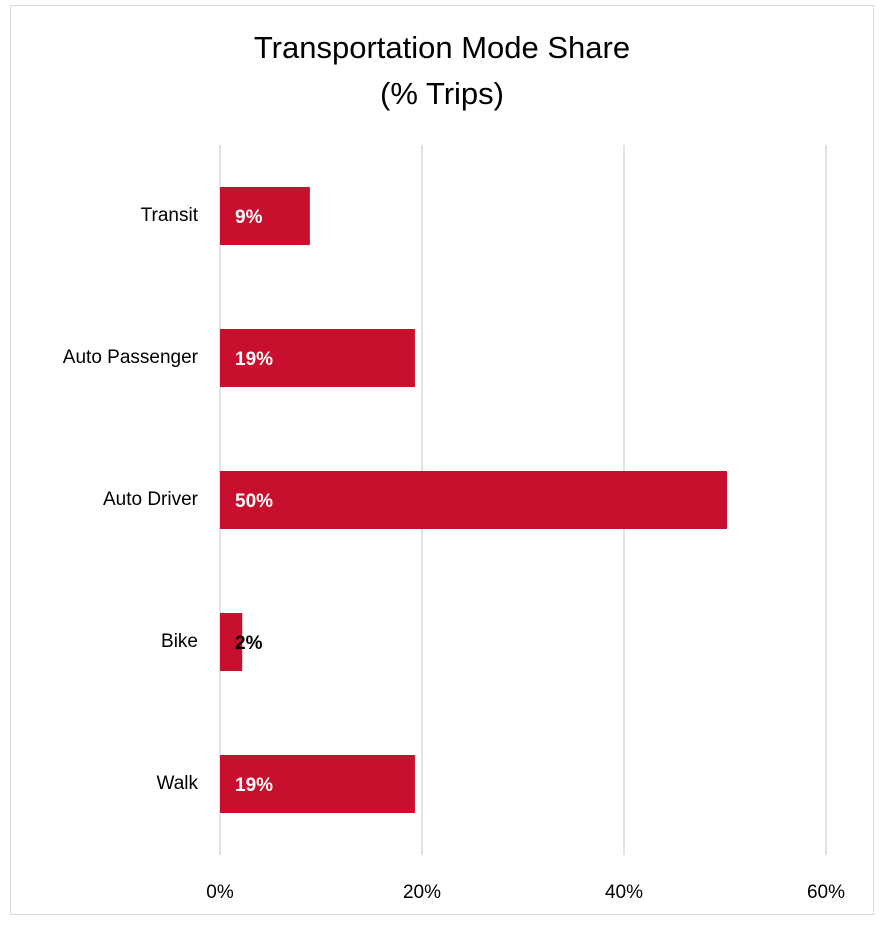 The height and width of the screenshot is (926, 884). What do you see at coordinates (131, 357) in the screenshot?
I see `y-tick-label: Auto Passenger` at bounding box center [131, 357].